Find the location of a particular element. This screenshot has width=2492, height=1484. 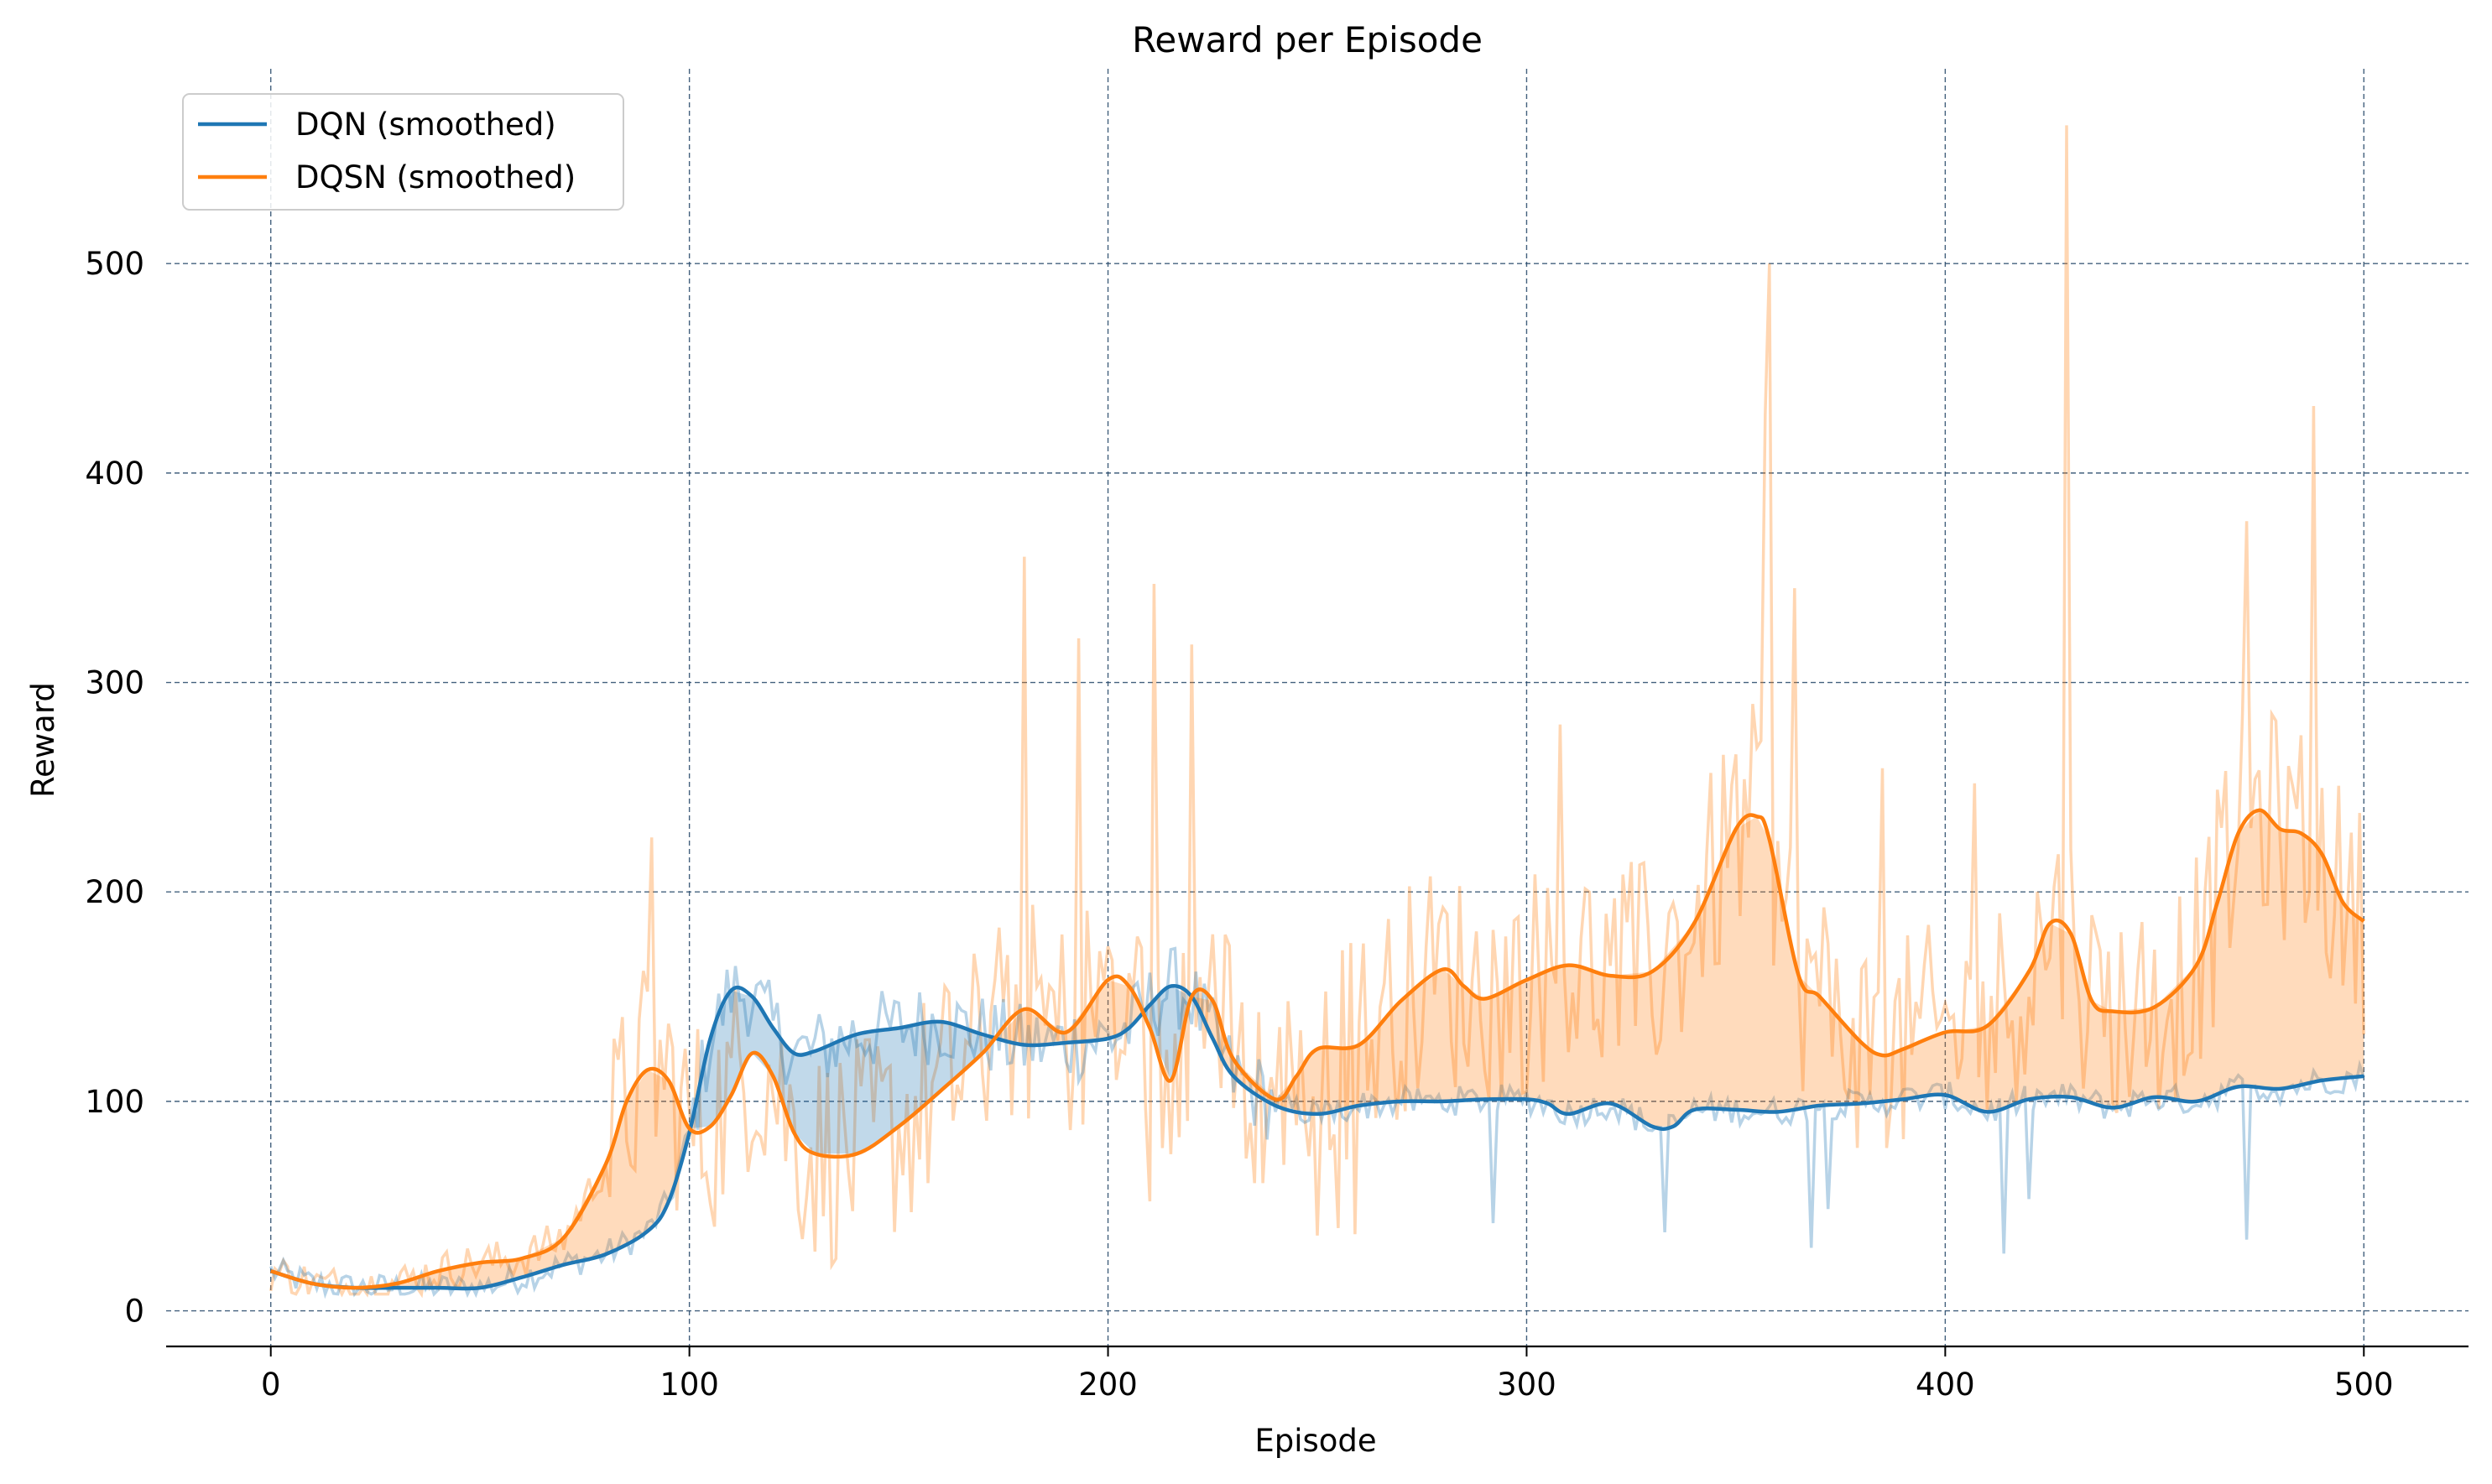

y-tick-label-300: 300 is located at coordinates (114, 683).